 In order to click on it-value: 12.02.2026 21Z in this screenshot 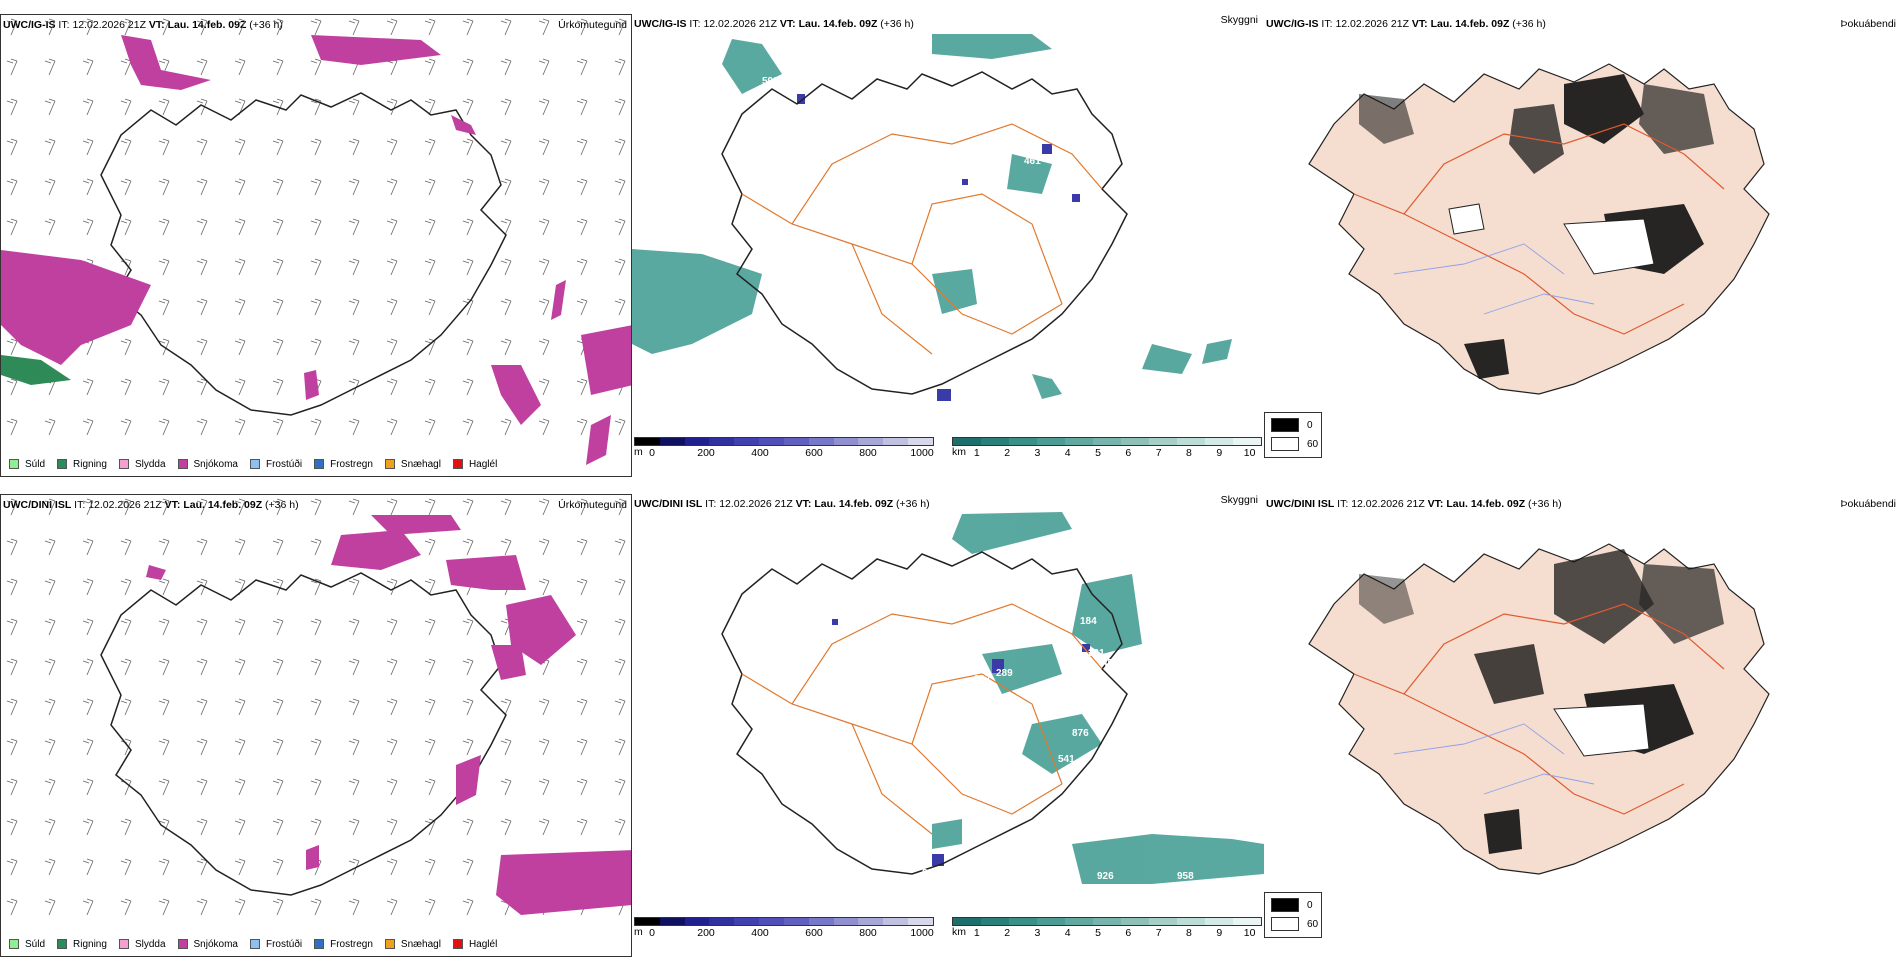, I will do `click(125, 505)`.